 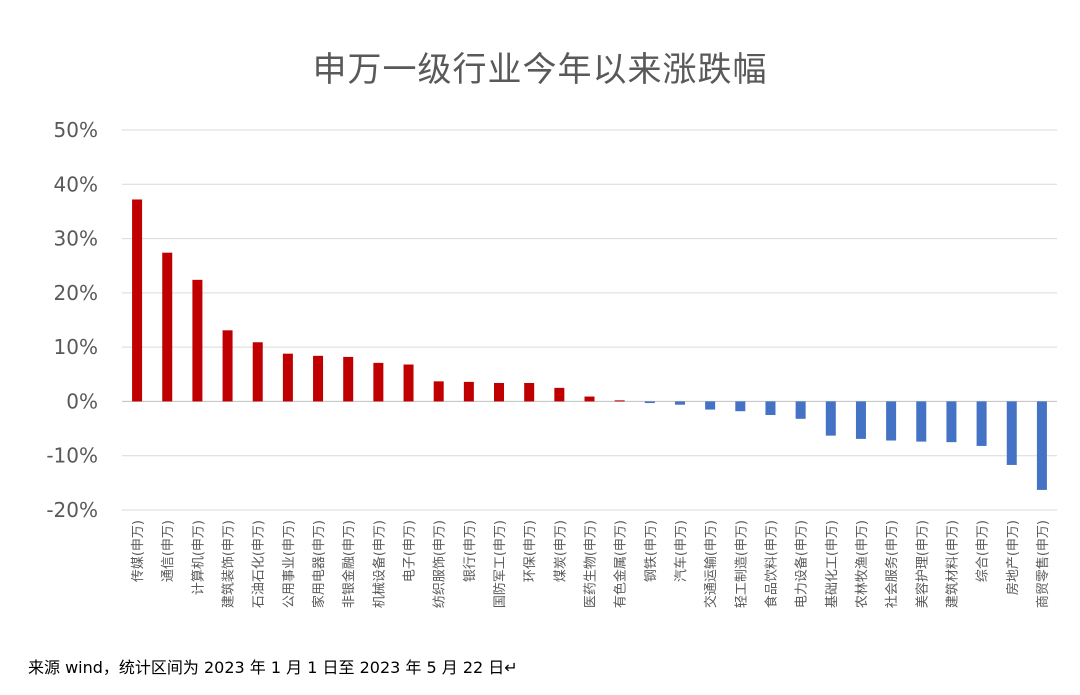 What do you see at coordinates (229, 564) in the screenshot?
I see `x-tick-label: 建筑装饰(申万)` at bounding box center [229, 564].